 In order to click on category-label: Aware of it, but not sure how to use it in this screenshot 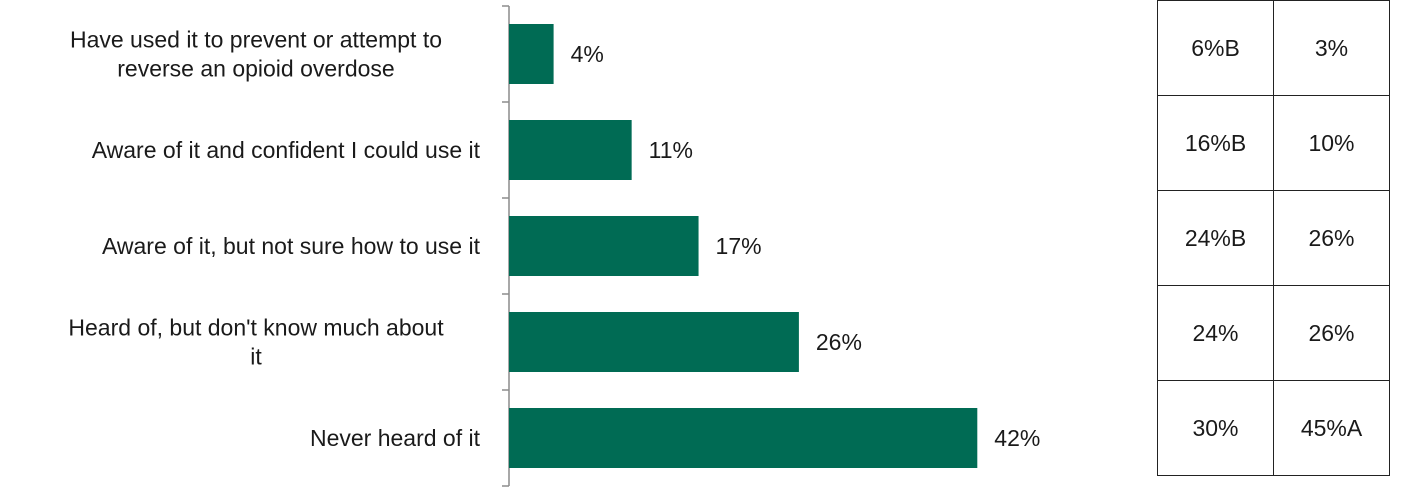, I will do `click(291, 246)`.